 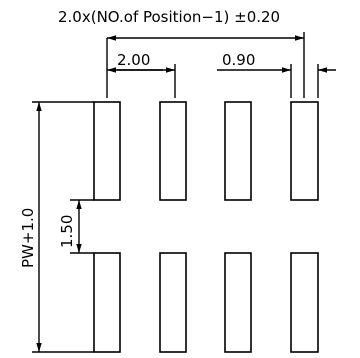 What do you see at coordinates (133, 60) in the screenshot?
I see `pitch-label: 2.00` at bounding box center [133, 60].